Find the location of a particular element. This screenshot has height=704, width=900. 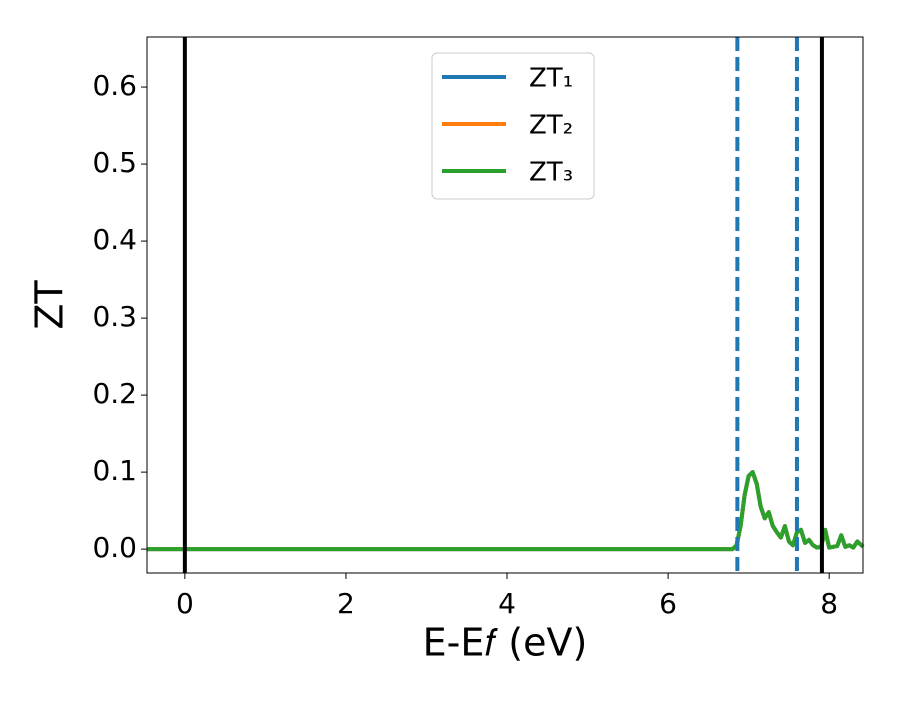

x-tick-label: 0 is located at coordinates (185, 603).